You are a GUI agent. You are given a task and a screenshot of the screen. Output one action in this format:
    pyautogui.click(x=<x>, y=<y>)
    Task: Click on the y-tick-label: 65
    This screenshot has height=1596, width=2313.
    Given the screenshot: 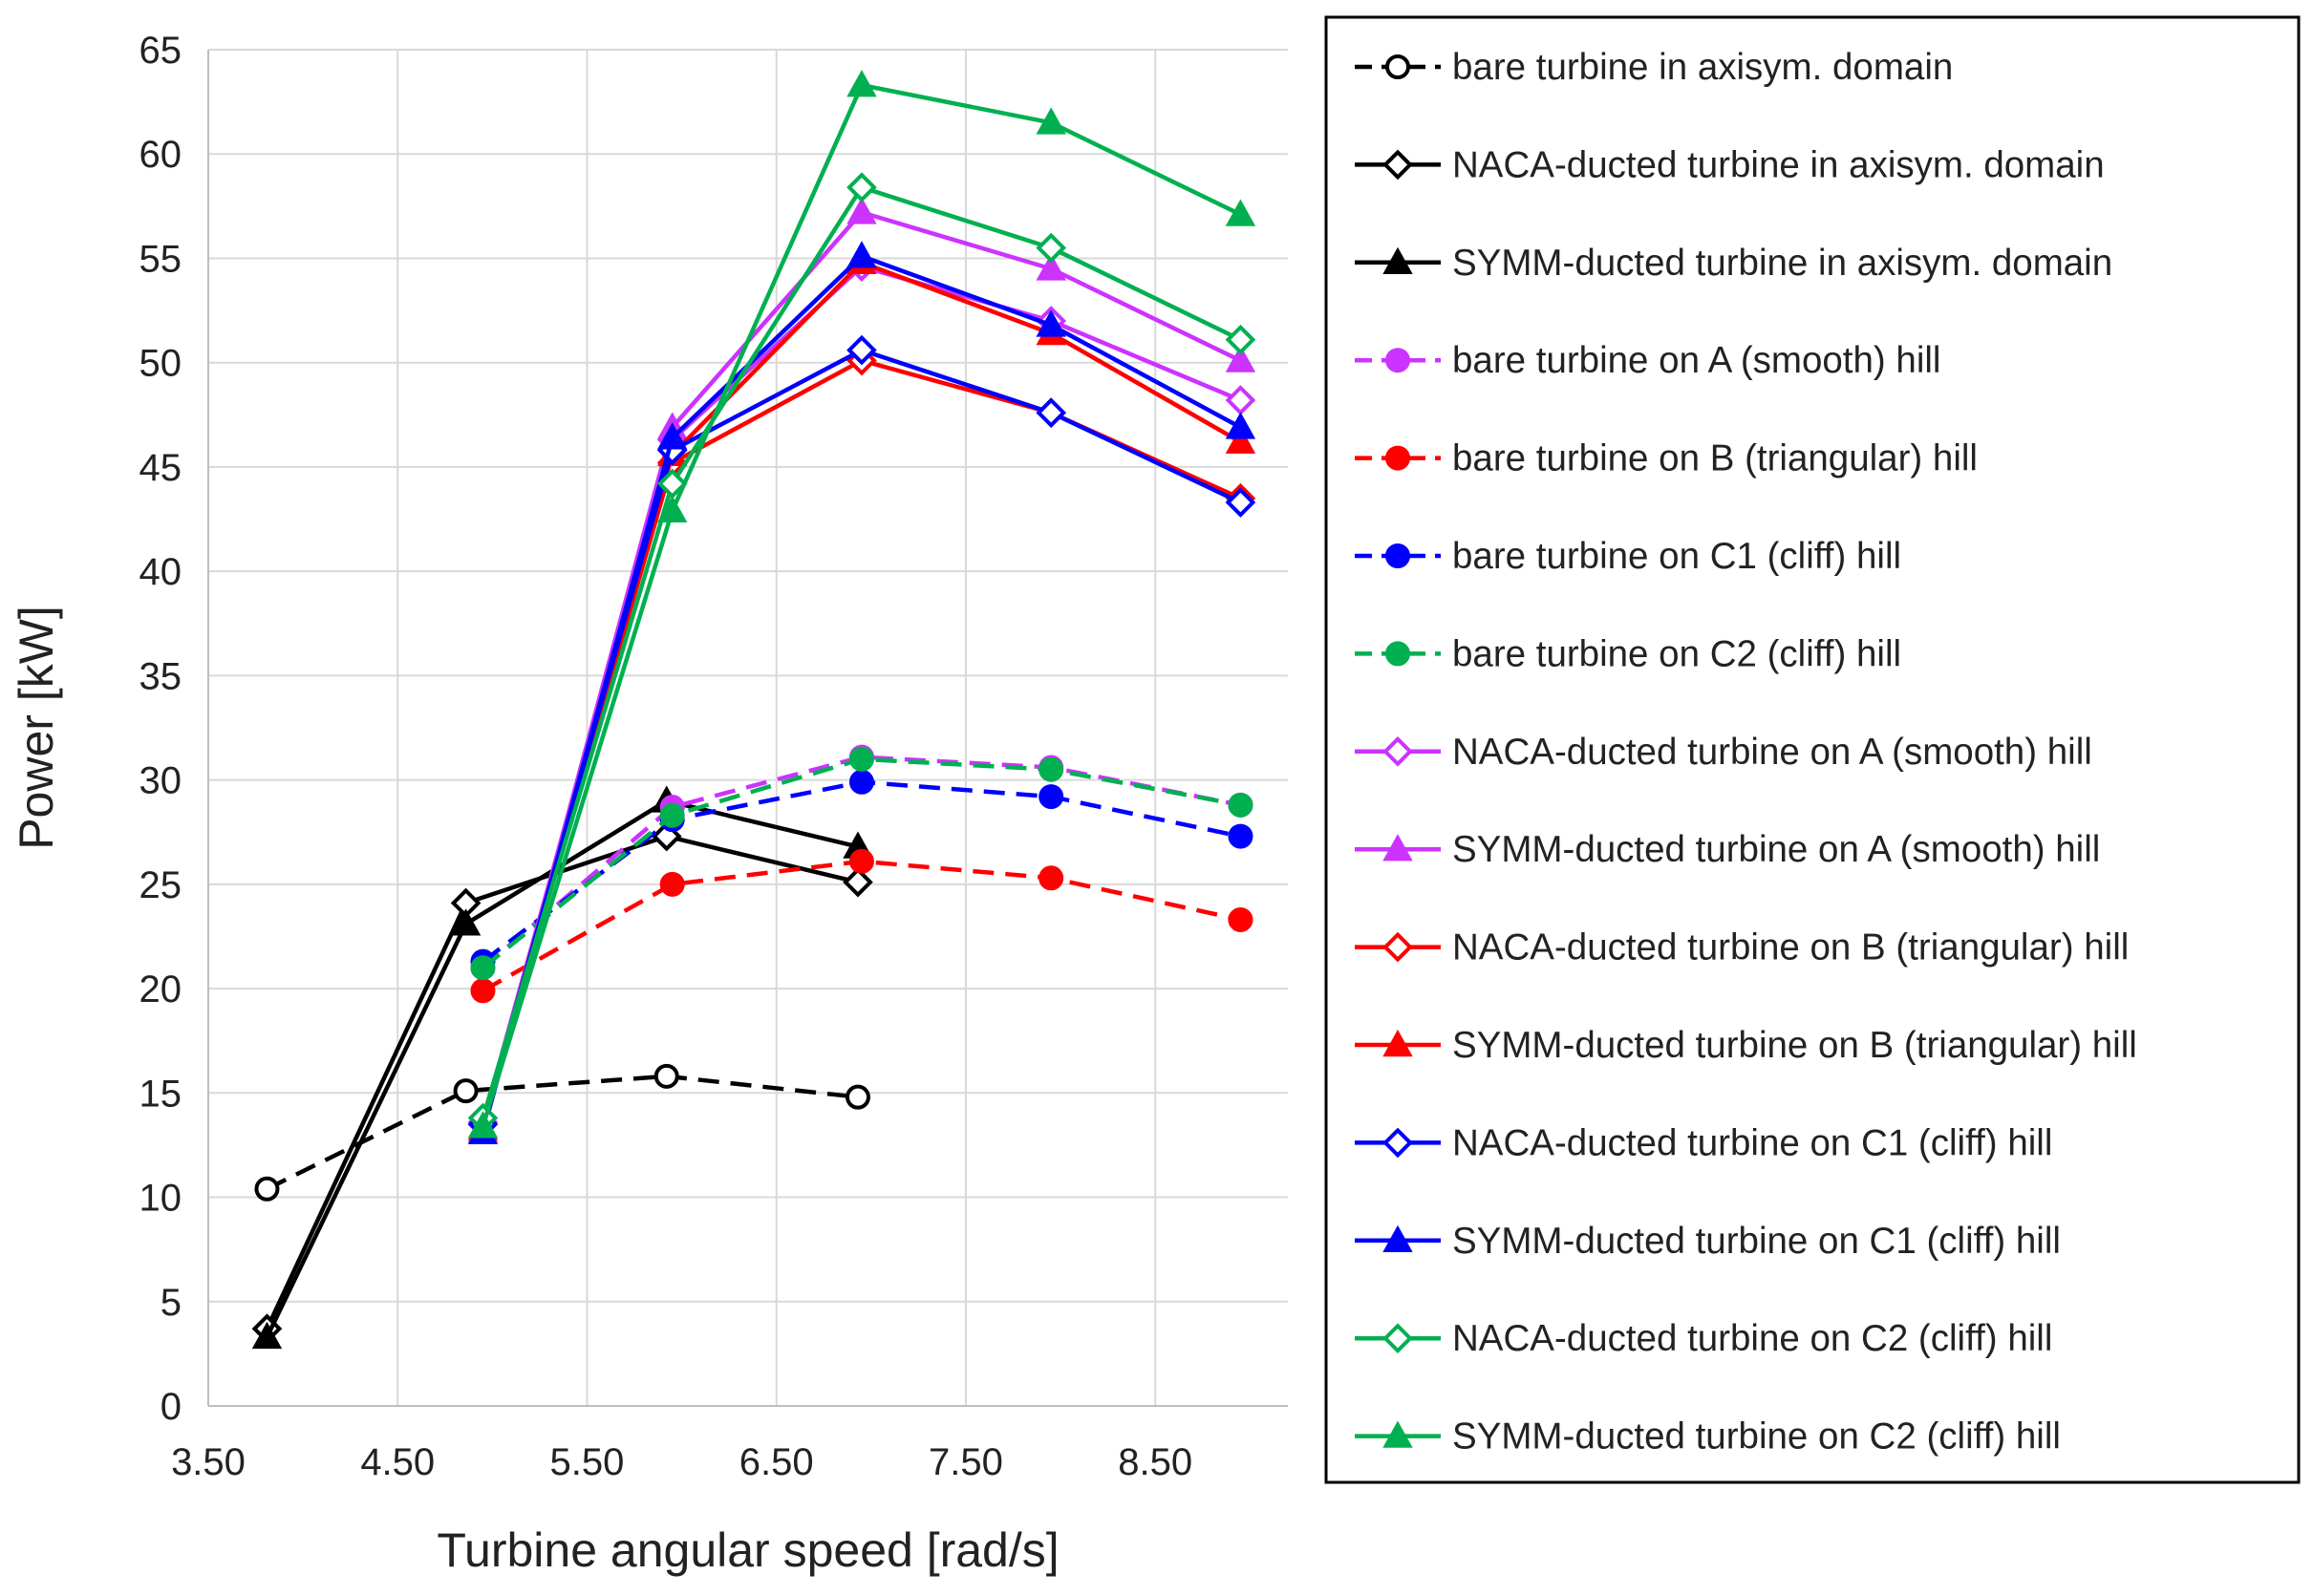 What is the action you would take?
    pyautogui.click(x=161, y=51)
    